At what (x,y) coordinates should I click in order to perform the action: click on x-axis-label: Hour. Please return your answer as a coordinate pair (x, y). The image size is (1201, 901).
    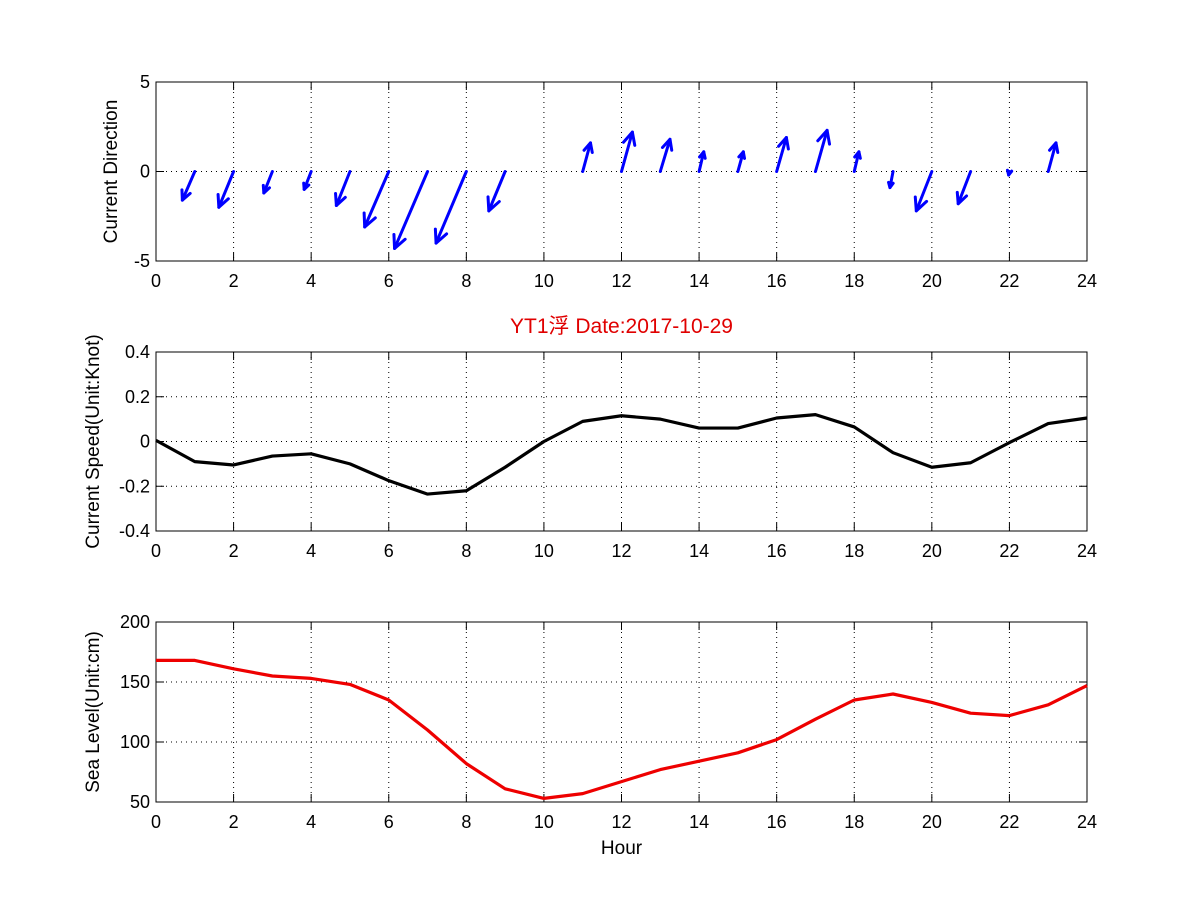
    Looking at the image, I should click on (622, 848).